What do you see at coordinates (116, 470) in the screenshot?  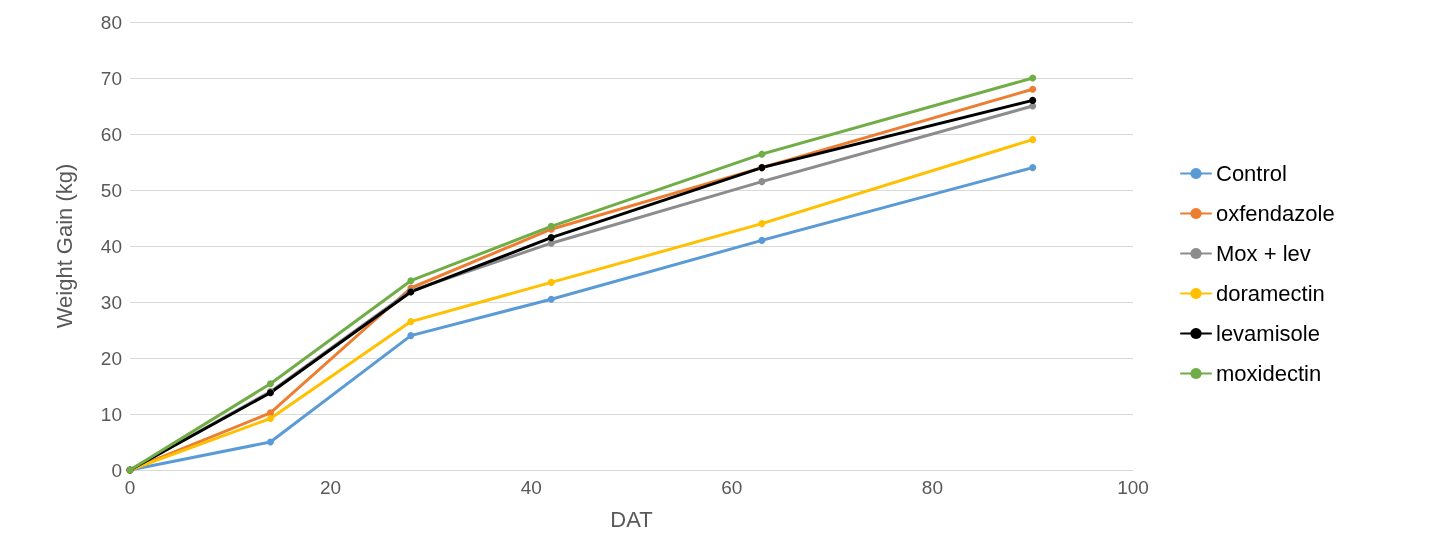 I see `y-tick-label: 0` at bounding box center [116, 470].